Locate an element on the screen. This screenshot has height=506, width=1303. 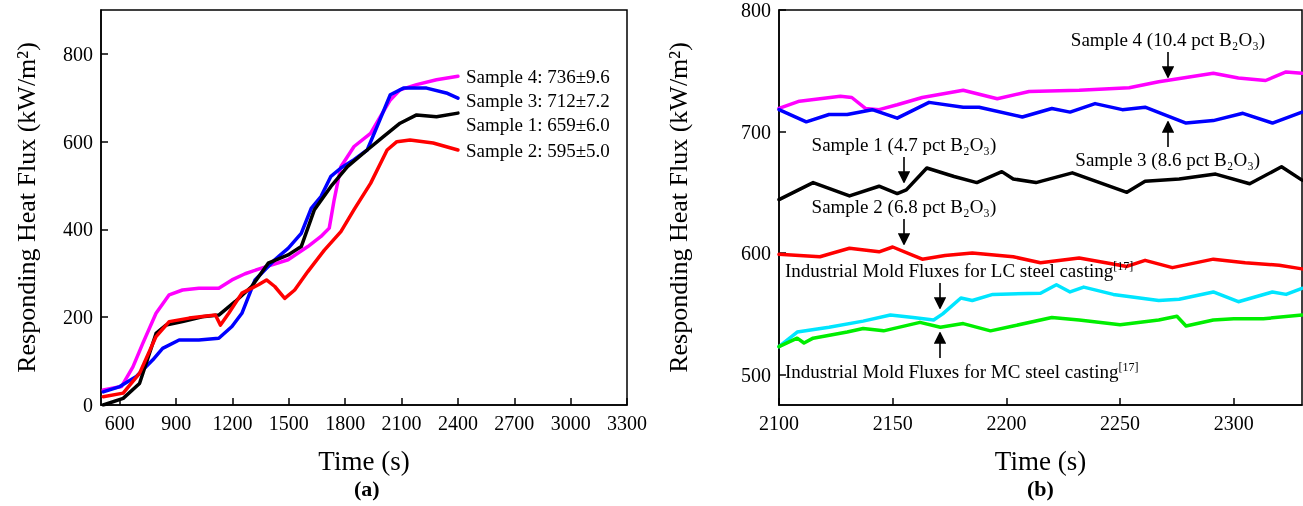
y-tick-label: 0 is located at coordinates (88, 405).